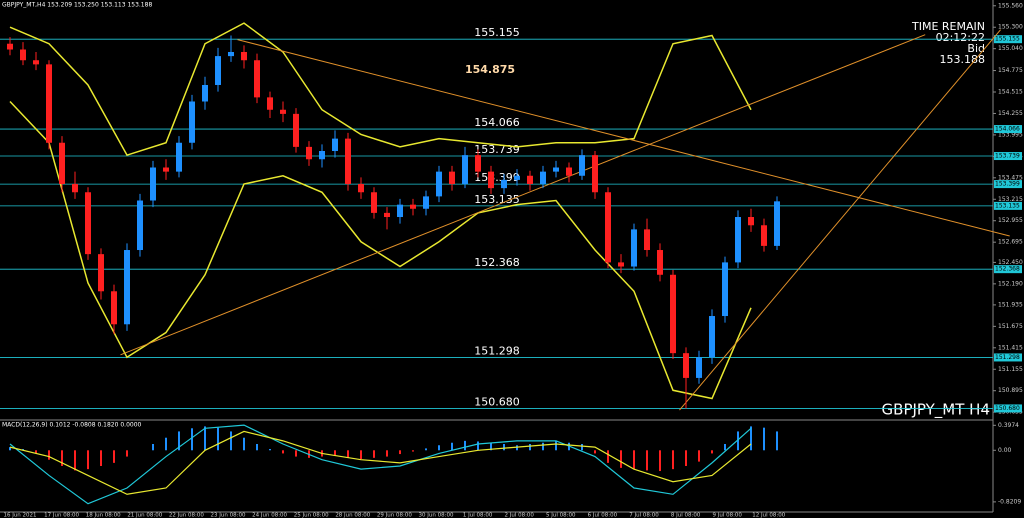  What do you see at coordinates (497, 401) in the screenshot?
I see `level-label: 150.680` at bounding box center [497, 401].